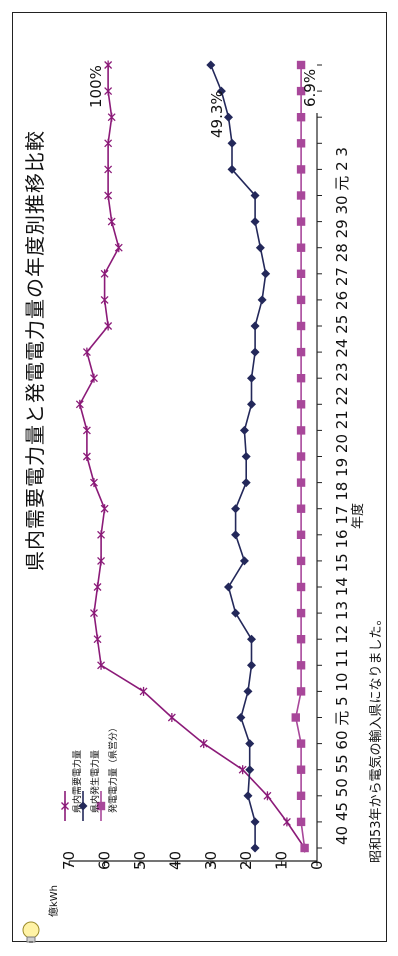 This screenshot has width=398, height=956. What do you see at coordinates (31, 932) in the screenshot?
I see `lightbulb-icon` at bounding box center [31, 932].